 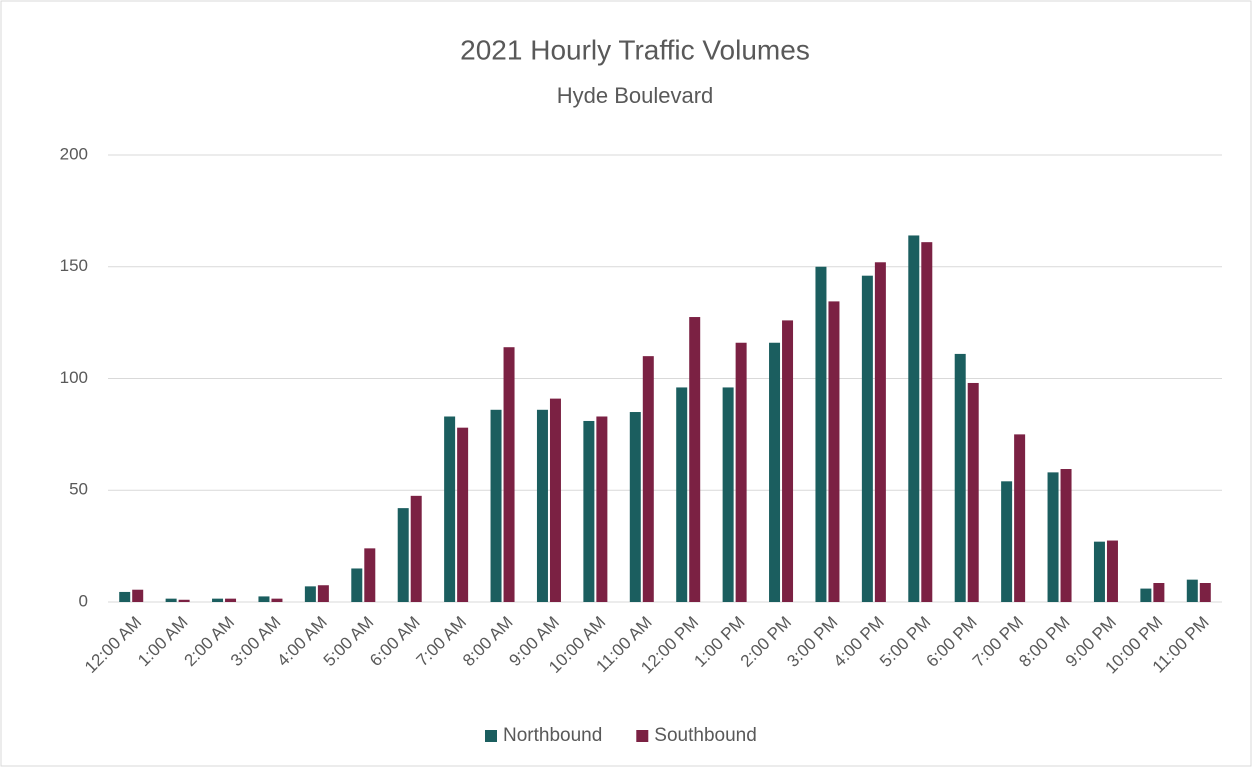 What do you see at coordinates (635, 49) in the screenshot?
I see `chart-title: 2021 Hourly Traffic Volumes` at bounding box center [635, 49].